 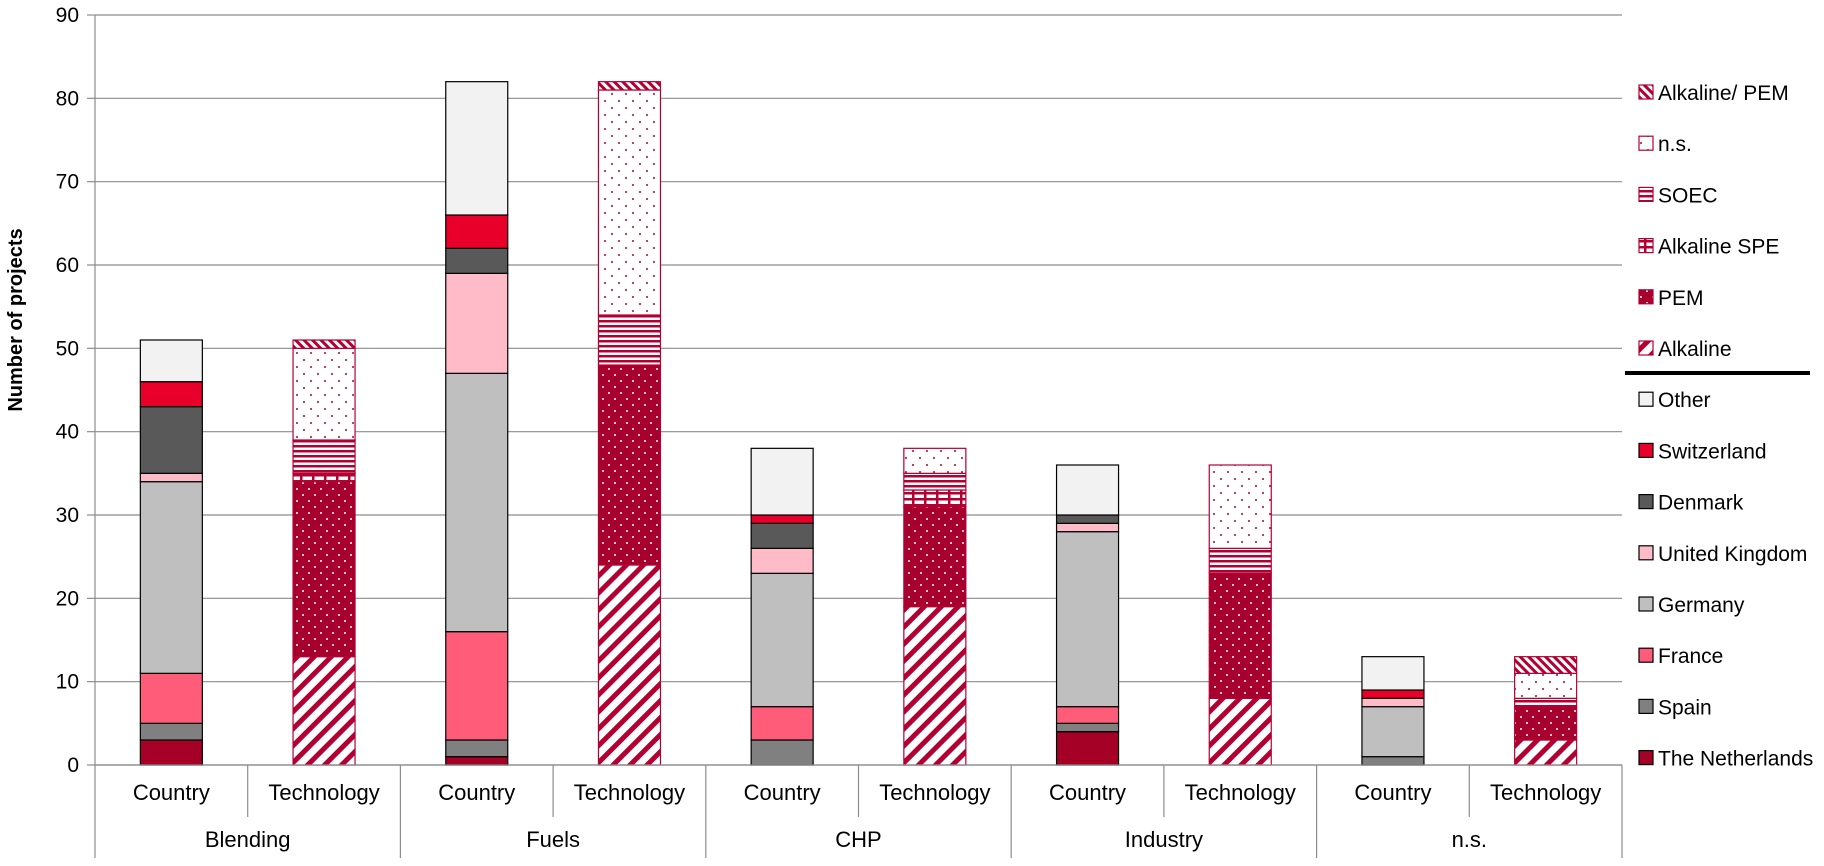 I want to click on y-tick-label-60: 60, so click(x=67, y=265).